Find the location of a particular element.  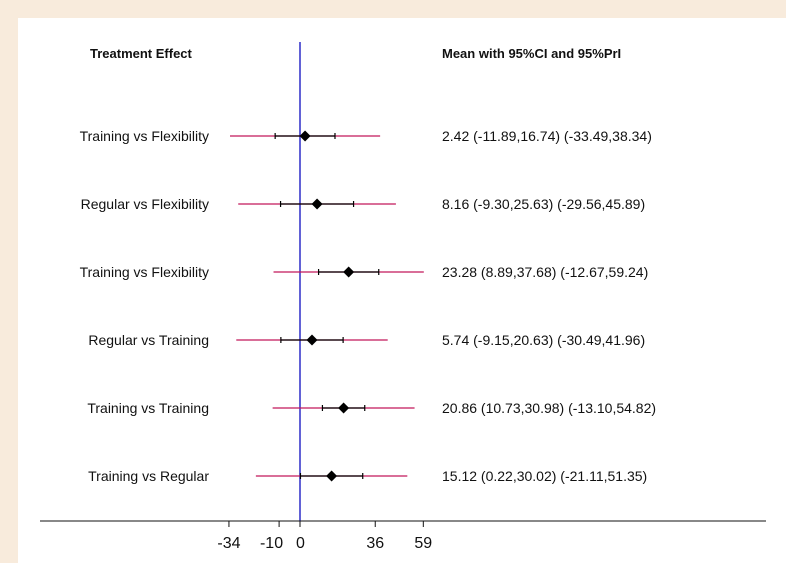

x-tick-label: 36 is located at coordinates (375, 543).